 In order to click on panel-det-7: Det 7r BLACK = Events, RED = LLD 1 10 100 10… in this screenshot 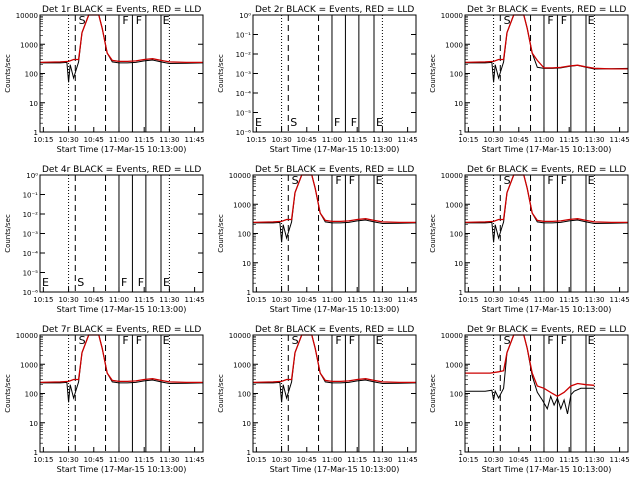, I will do `click(104, 399)`.